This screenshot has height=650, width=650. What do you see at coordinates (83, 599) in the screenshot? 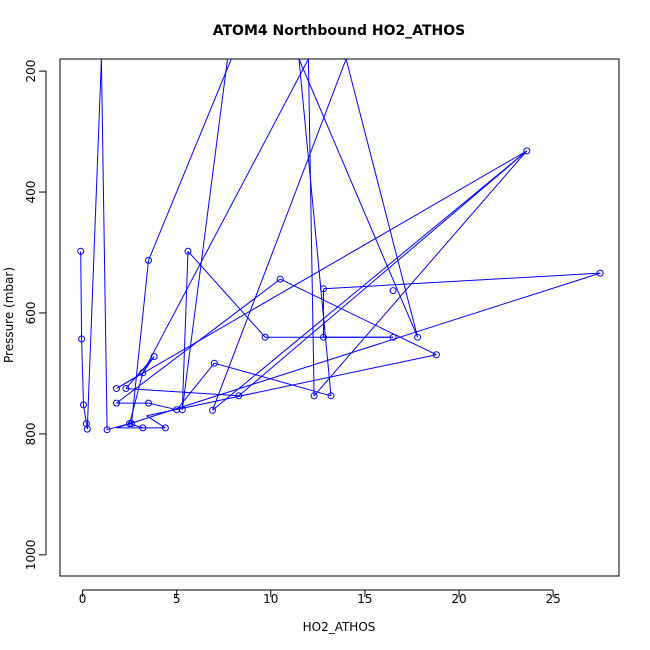
I see `x-tick-label: 0` at bounding box center [83, 599].